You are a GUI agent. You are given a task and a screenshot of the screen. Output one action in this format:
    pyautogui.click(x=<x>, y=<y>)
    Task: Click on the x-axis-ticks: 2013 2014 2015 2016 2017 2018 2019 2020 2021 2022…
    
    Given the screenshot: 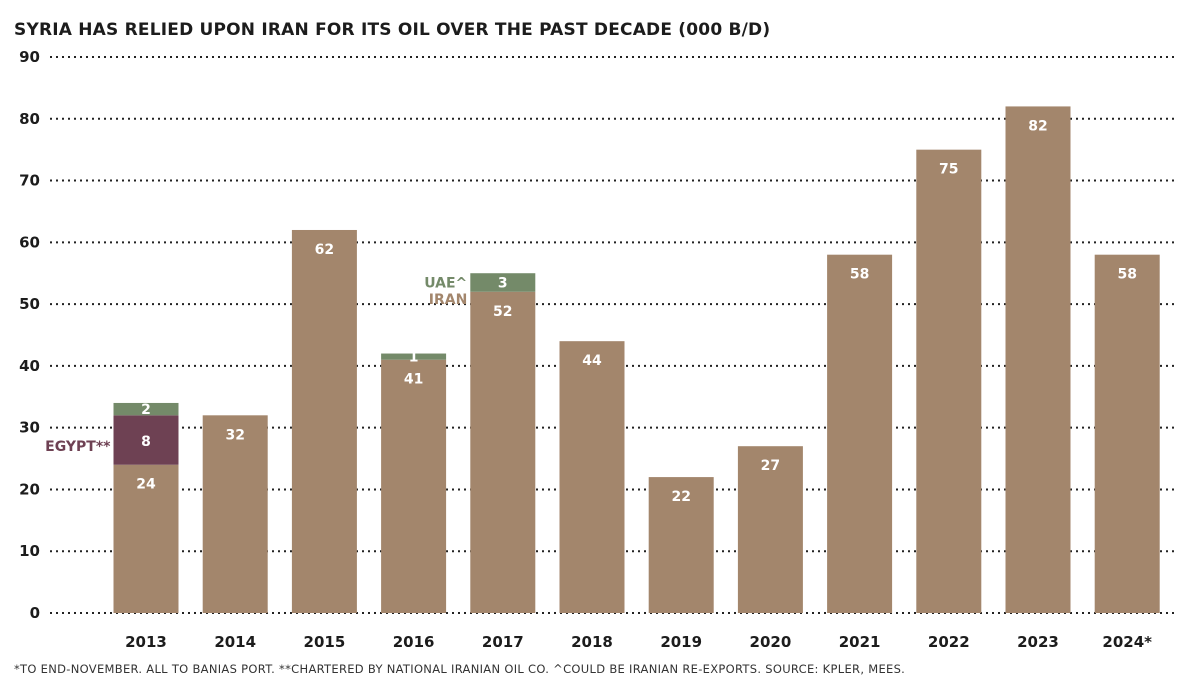 What is the action you would take?
    pyautogui.click(x=638, y=642)
    